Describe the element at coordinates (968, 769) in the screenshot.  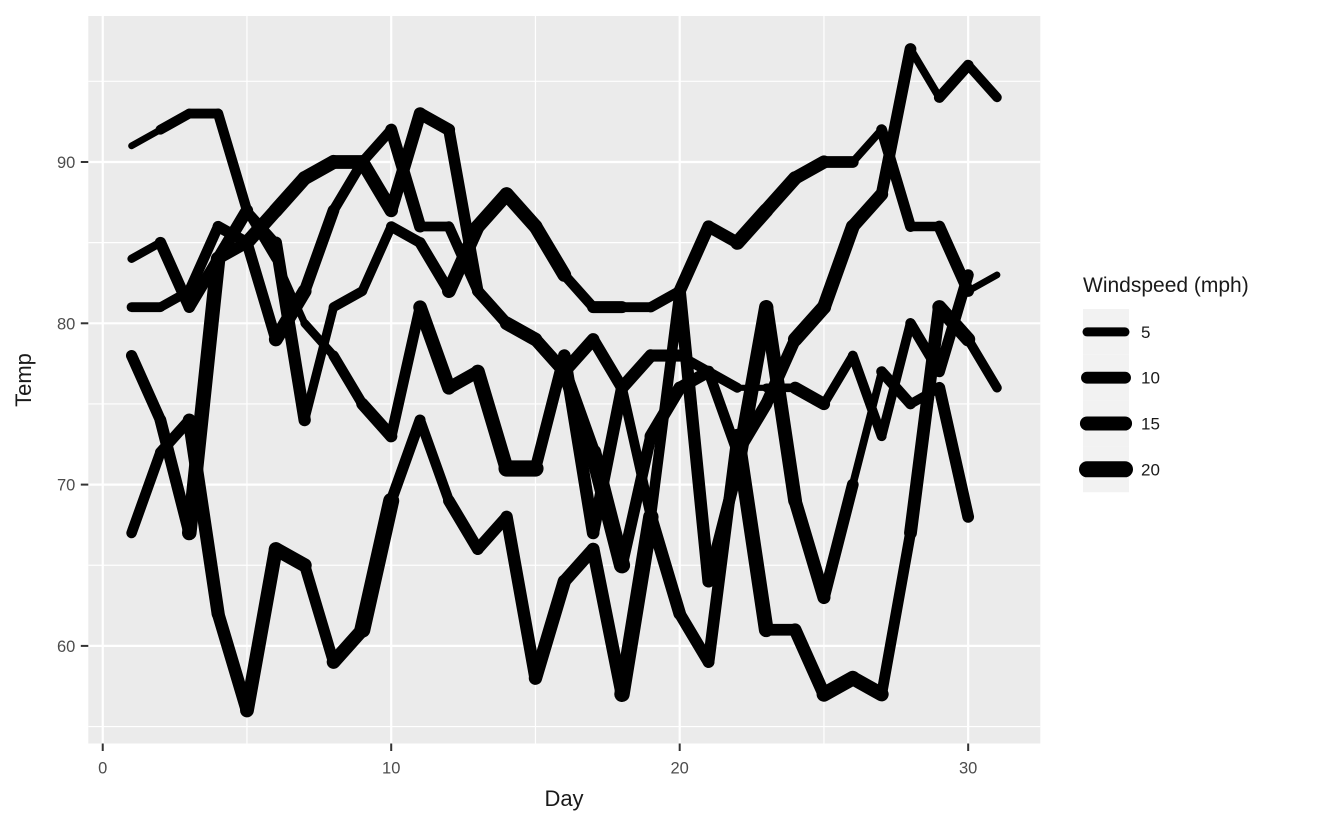
I see `x-tick-label: 30` at that location.